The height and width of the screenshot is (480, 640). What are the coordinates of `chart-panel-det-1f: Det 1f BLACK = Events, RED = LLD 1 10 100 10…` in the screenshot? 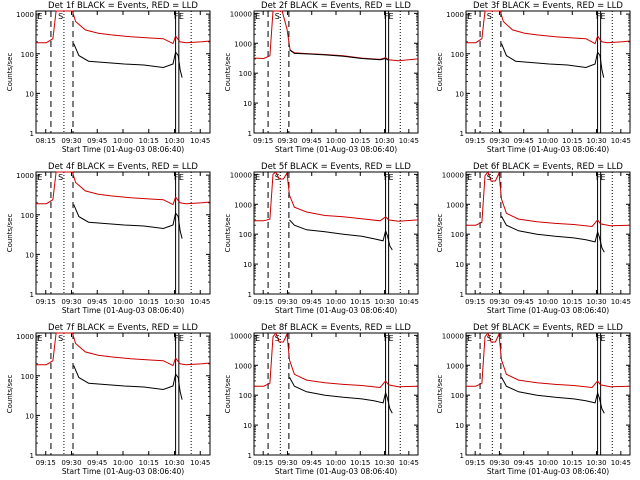 It's located at (108, 77).